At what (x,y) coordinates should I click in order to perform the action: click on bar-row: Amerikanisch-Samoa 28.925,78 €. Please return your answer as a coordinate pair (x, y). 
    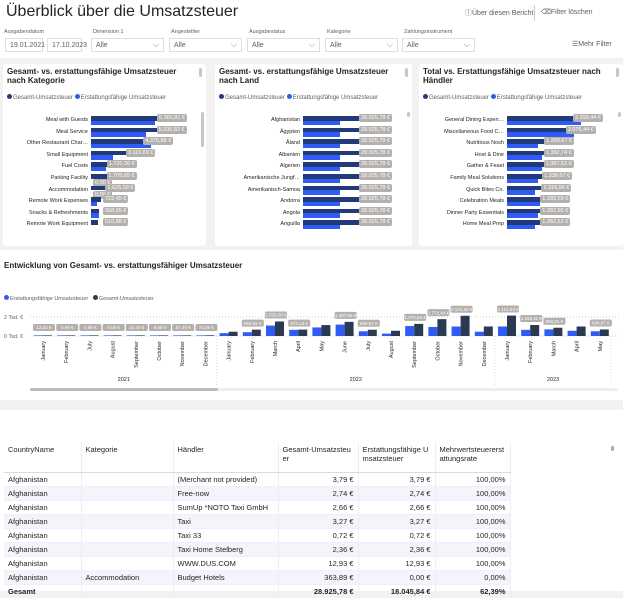
    Looking at the image, I should click on (313, 189).